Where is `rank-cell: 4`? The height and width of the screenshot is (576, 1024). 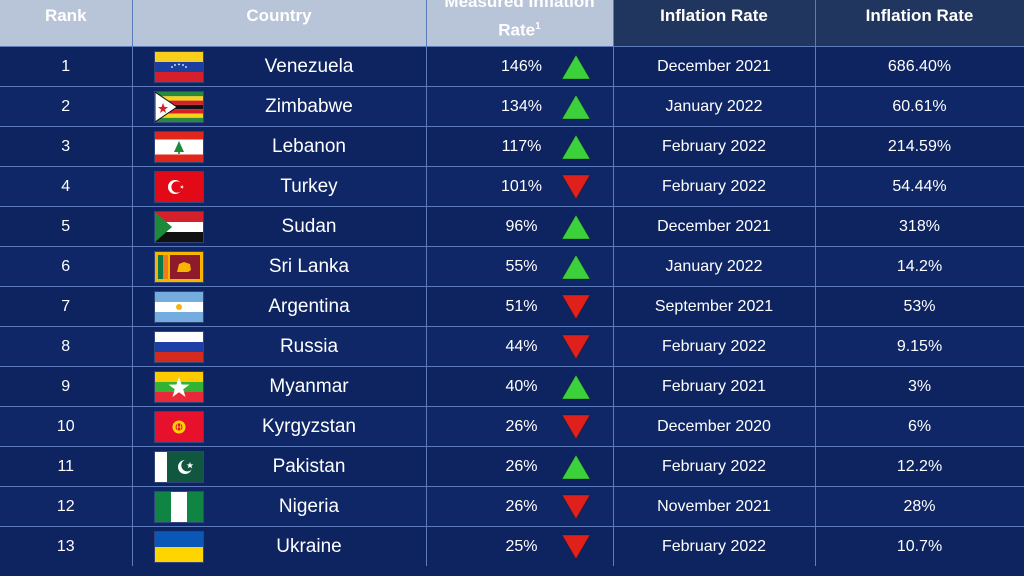
rank-cell: 4 is located at coordinates (66, 186).